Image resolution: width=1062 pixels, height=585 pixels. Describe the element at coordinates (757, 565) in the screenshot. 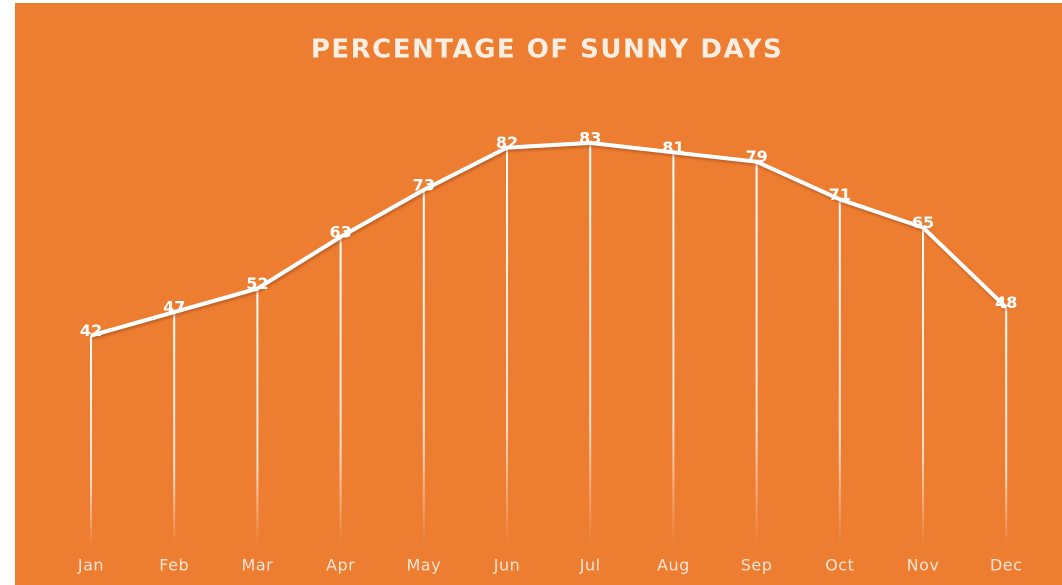

I see `x-tick-label: Sep` at that location.